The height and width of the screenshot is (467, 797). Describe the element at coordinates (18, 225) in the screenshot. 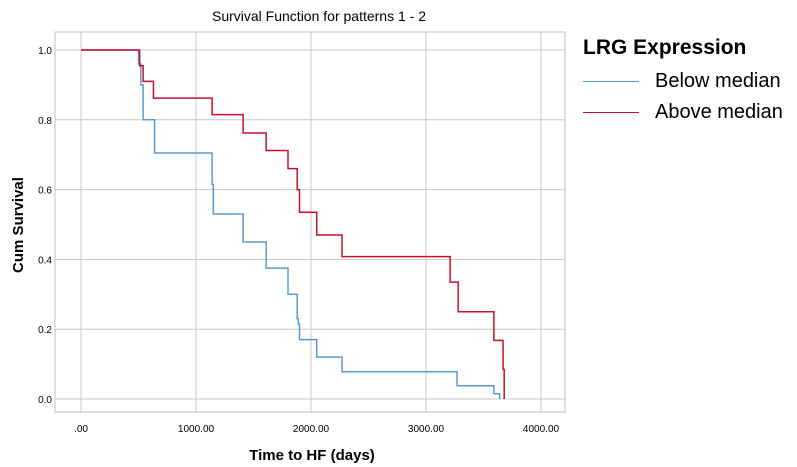

I see `y-axis-label: Cum Survival` at that location.